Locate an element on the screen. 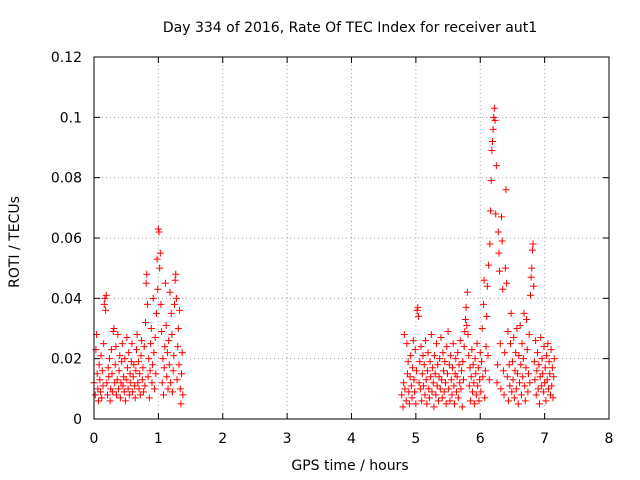 Image resolution: width=640 pixels, height=480 pixels. x-tick-label: 3 is located at coordinates (287, 439).